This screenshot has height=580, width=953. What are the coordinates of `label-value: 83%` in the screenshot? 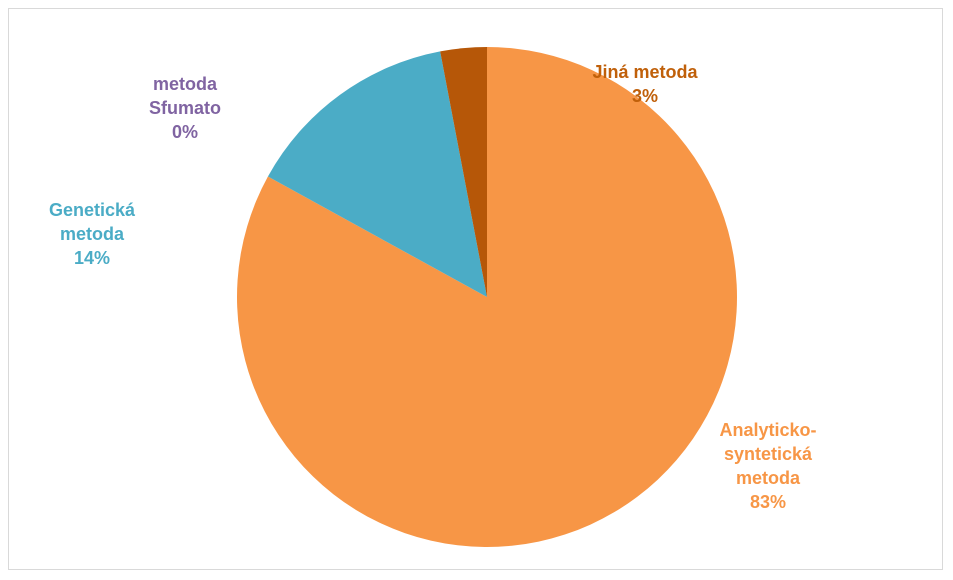 It's located at (768, 502).